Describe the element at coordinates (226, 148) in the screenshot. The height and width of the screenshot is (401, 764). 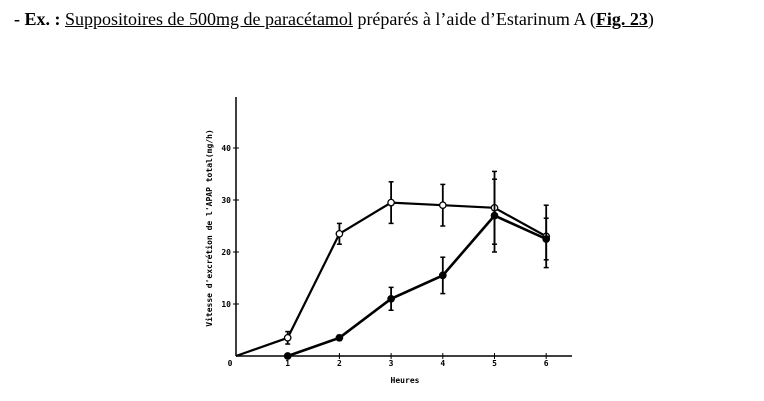
I see `y-tick-label: 40` at that location.